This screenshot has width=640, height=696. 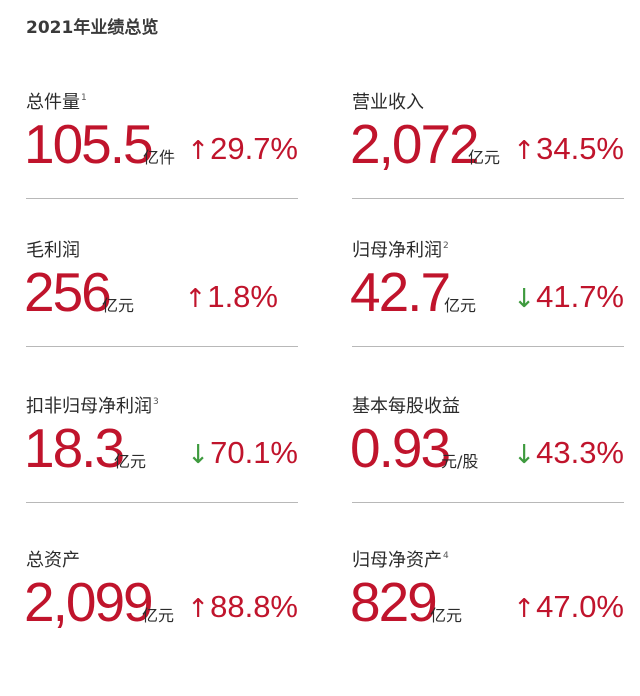 I want to click on metric-label-text: 毛利润, so click(x=53, y=250).